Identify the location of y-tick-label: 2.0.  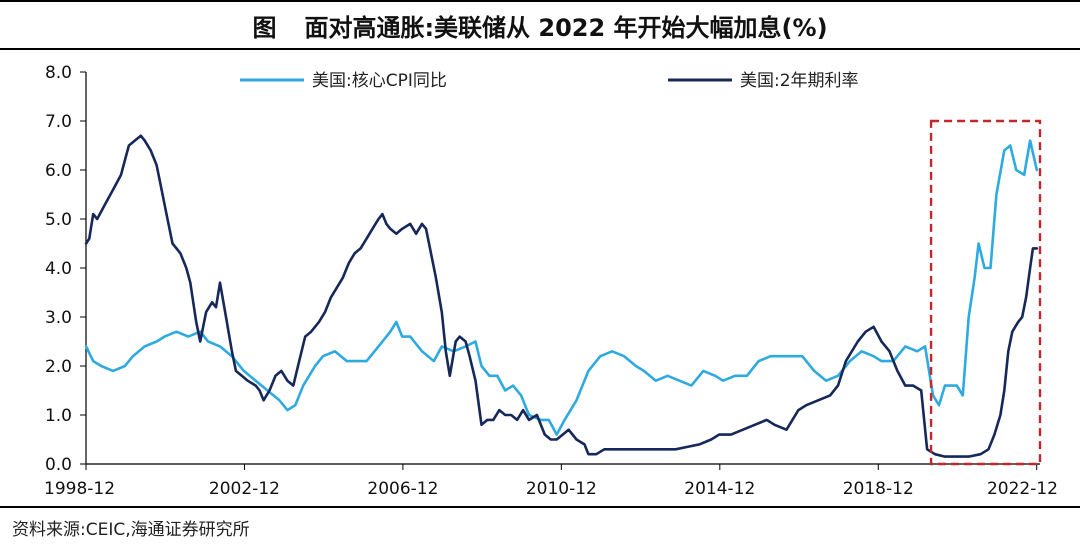
(58, 367).